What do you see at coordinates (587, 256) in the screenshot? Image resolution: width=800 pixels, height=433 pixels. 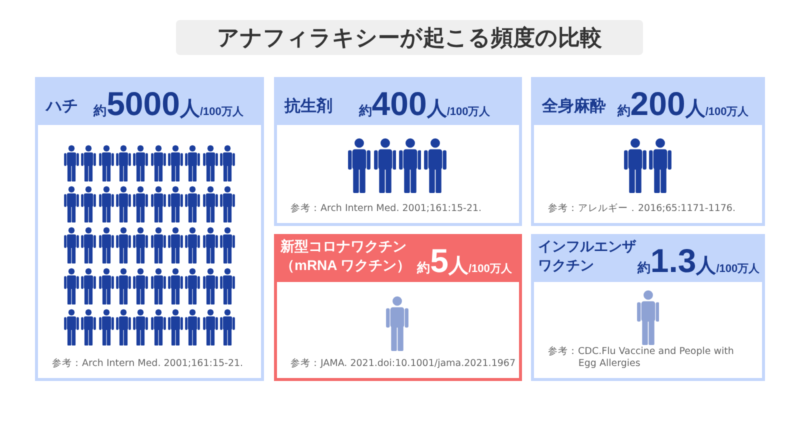 I see `category-label: インフルエンザワクチン` at bounding box center [587, 256].